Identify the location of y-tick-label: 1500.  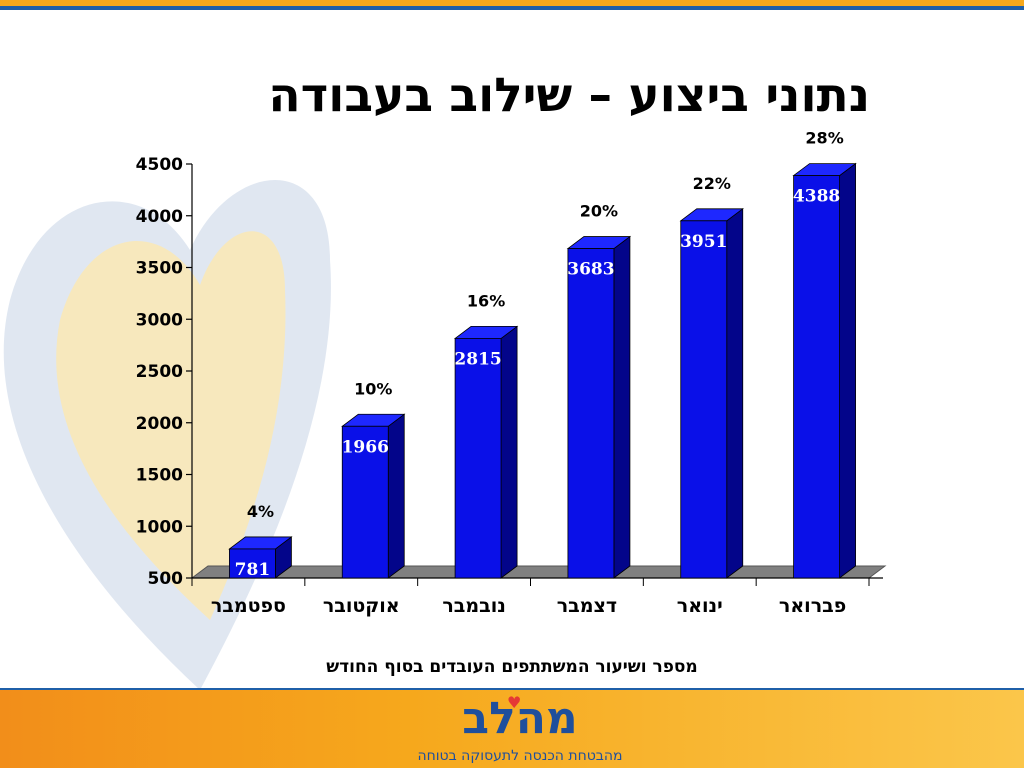
(159, 476).